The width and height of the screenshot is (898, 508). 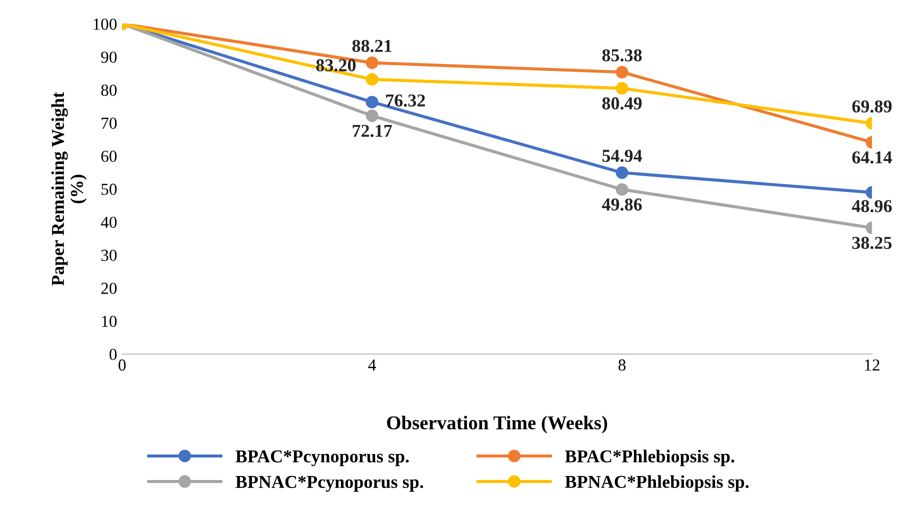 I want to click on y-tick-label: 20, so click(x=109, y=288).